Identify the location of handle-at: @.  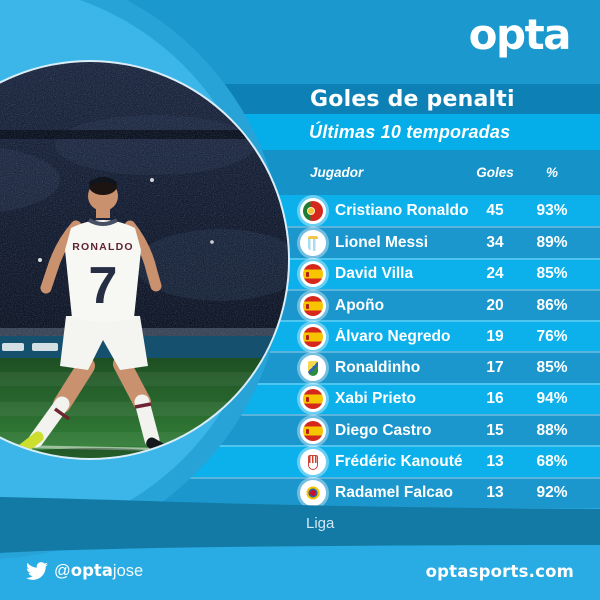
(62, 571).